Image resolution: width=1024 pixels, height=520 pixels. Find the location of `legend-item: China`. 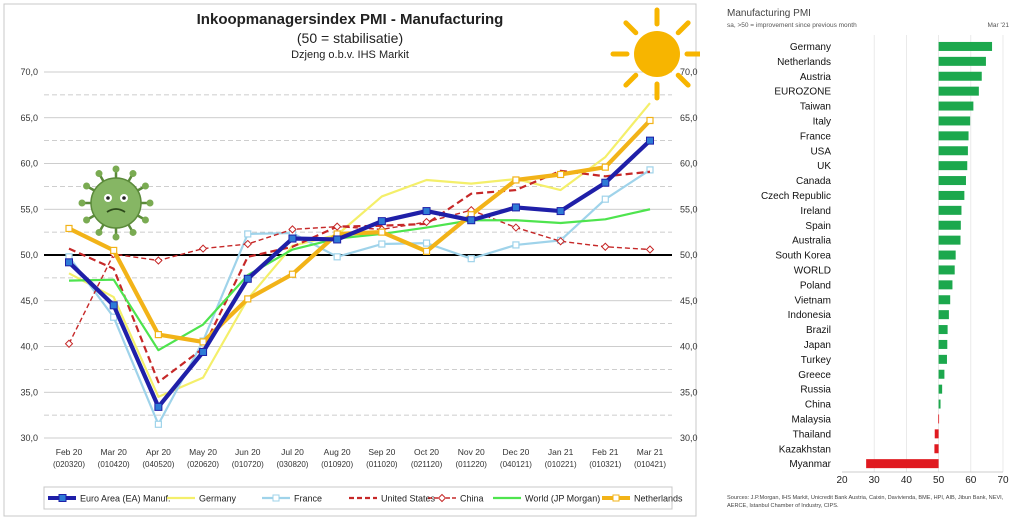

legend-item: China is located at coordinates (456, 499).